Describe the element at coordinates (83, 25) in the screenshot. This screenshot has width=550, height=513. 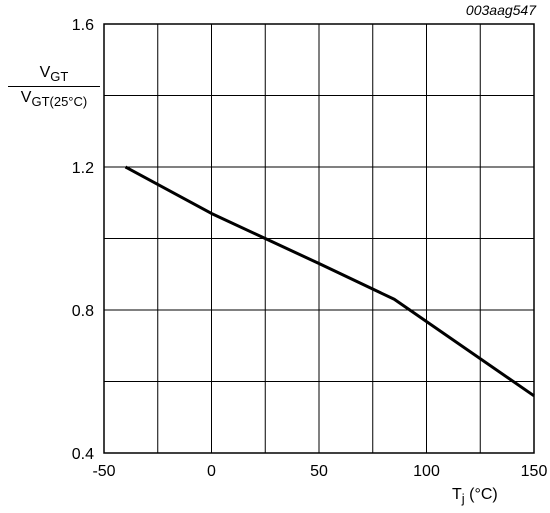
I see `y-tick-label: 1.6` at that location.